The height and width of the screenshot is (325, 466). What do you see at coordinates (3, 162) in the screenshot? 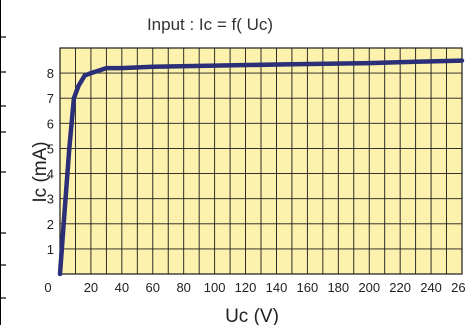
I see `left-edge-marks` at bounding box center [3, 162].